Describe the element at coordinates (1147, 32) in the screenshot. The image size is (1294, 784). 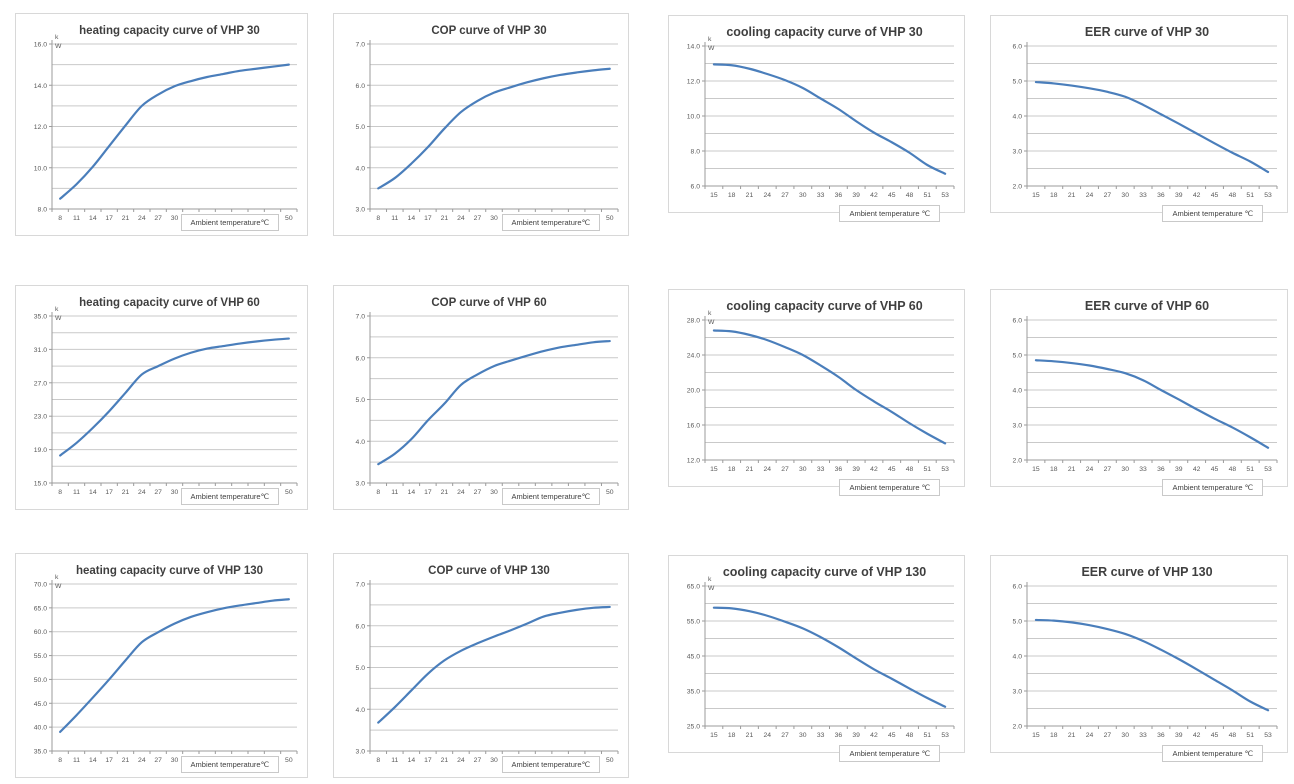
I see `chart-title: EER curve of VHP 30` at that location.